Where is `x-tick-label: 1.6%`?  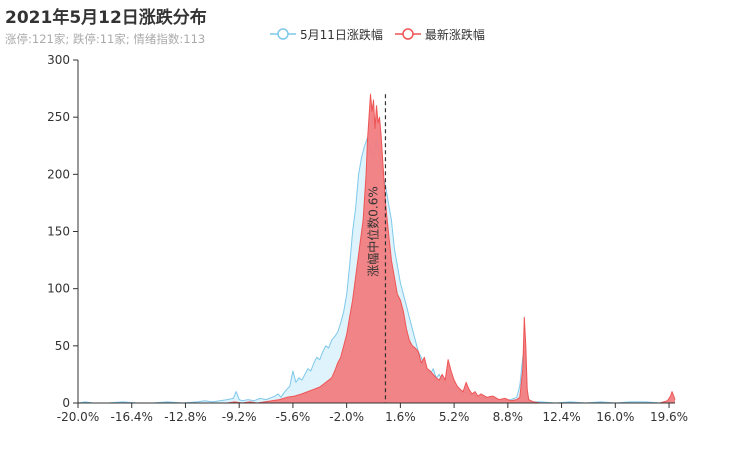 x-tick-label: 1.6% is located at coordinates (400, 417).